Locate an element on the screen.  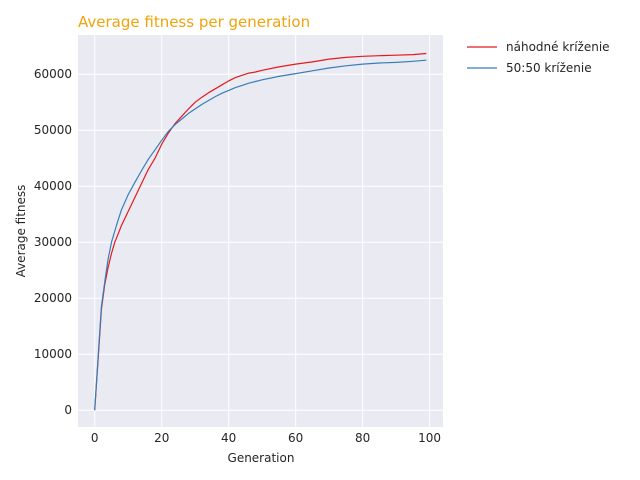
y-axis-ticks: 0 10000 20000 30000 40000 50000 60000 is located at coordinates (53, 242).